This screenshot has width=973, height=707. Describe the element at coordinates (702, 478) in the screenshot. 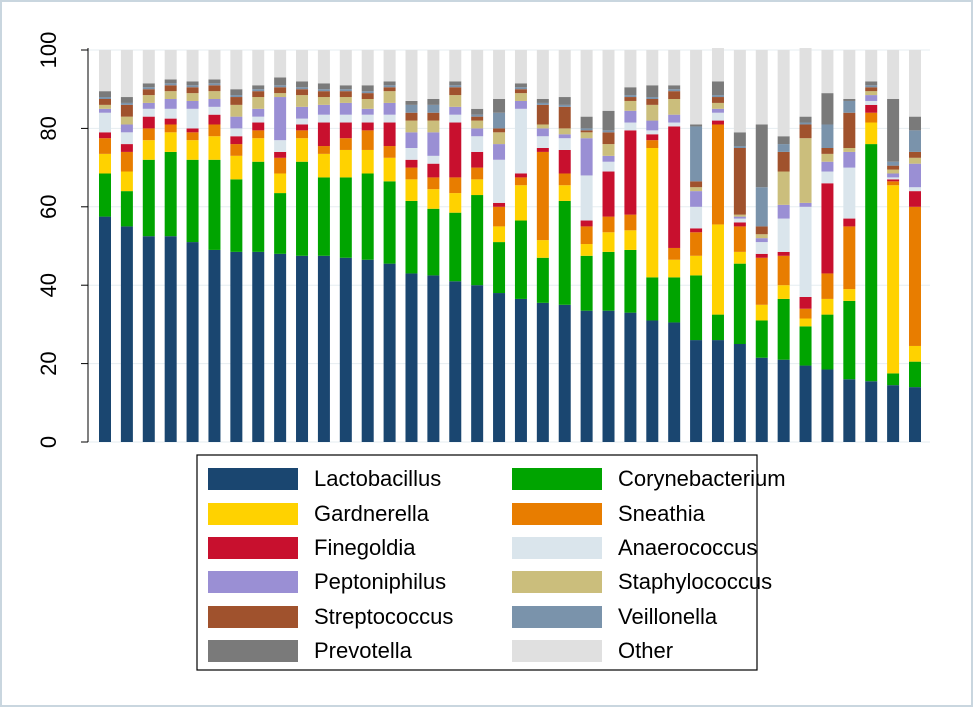

I see `legend-label: Corynebacterium` at that location.